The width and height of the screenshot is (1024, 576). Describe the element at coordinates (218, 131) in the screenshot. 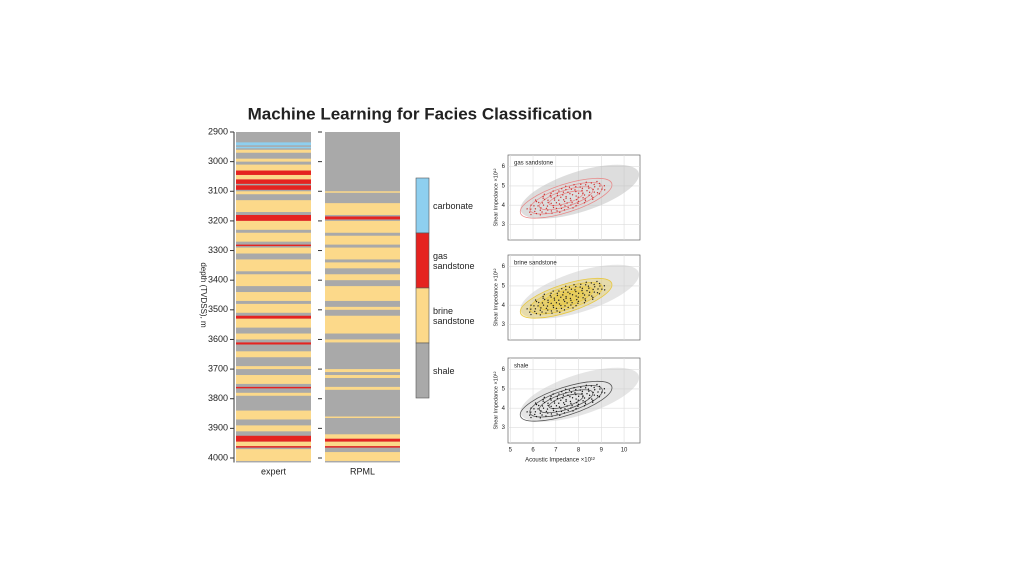

I see `y-tick-label: 2900` at that location.